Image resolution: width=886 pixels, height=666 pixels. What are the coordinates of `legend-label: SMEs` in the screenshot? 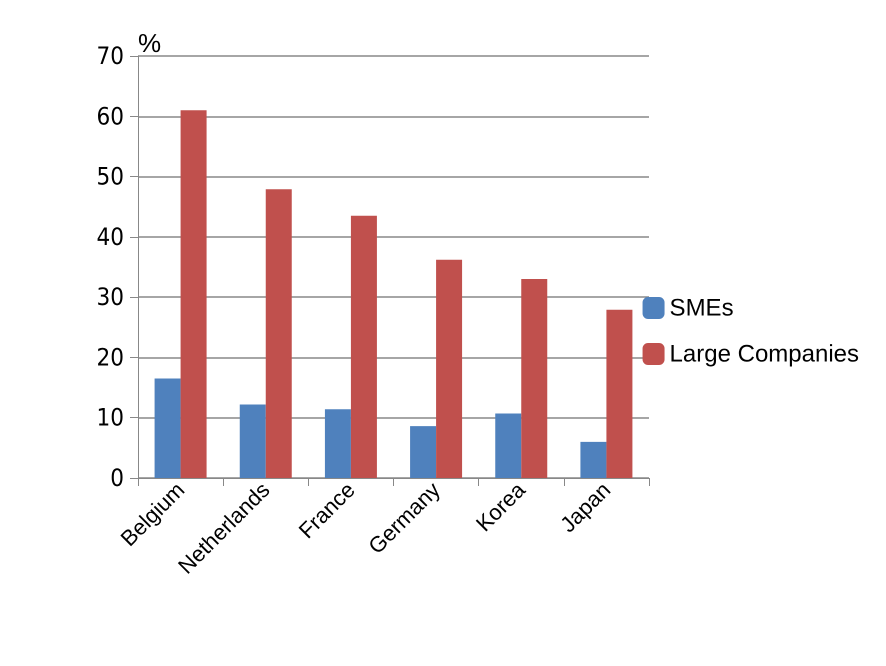 It's located at (702, 308).